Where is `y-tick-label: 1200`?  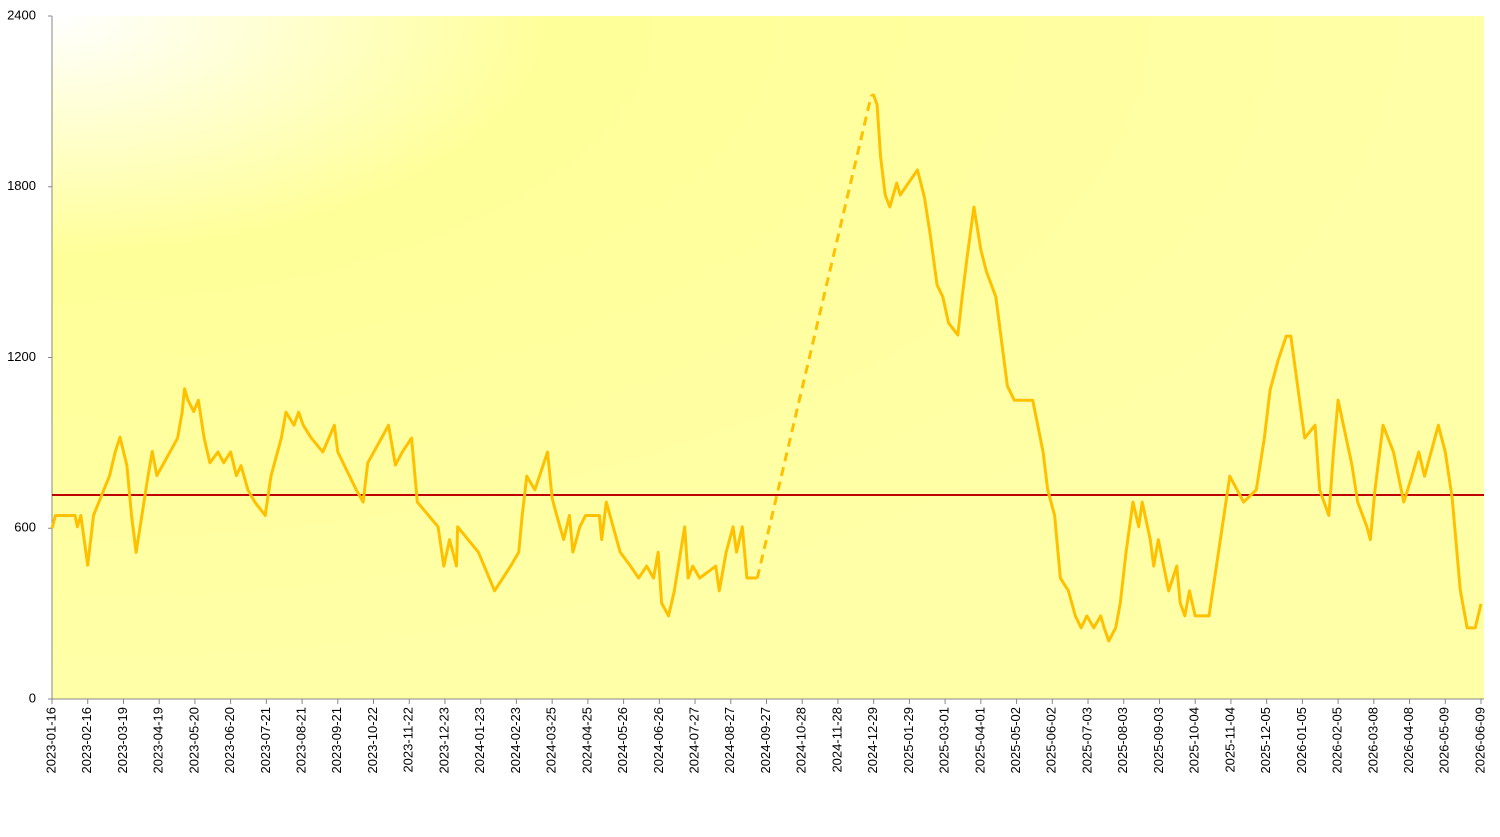 y-tick-label: 1200 is located at coordinates (21, 356).